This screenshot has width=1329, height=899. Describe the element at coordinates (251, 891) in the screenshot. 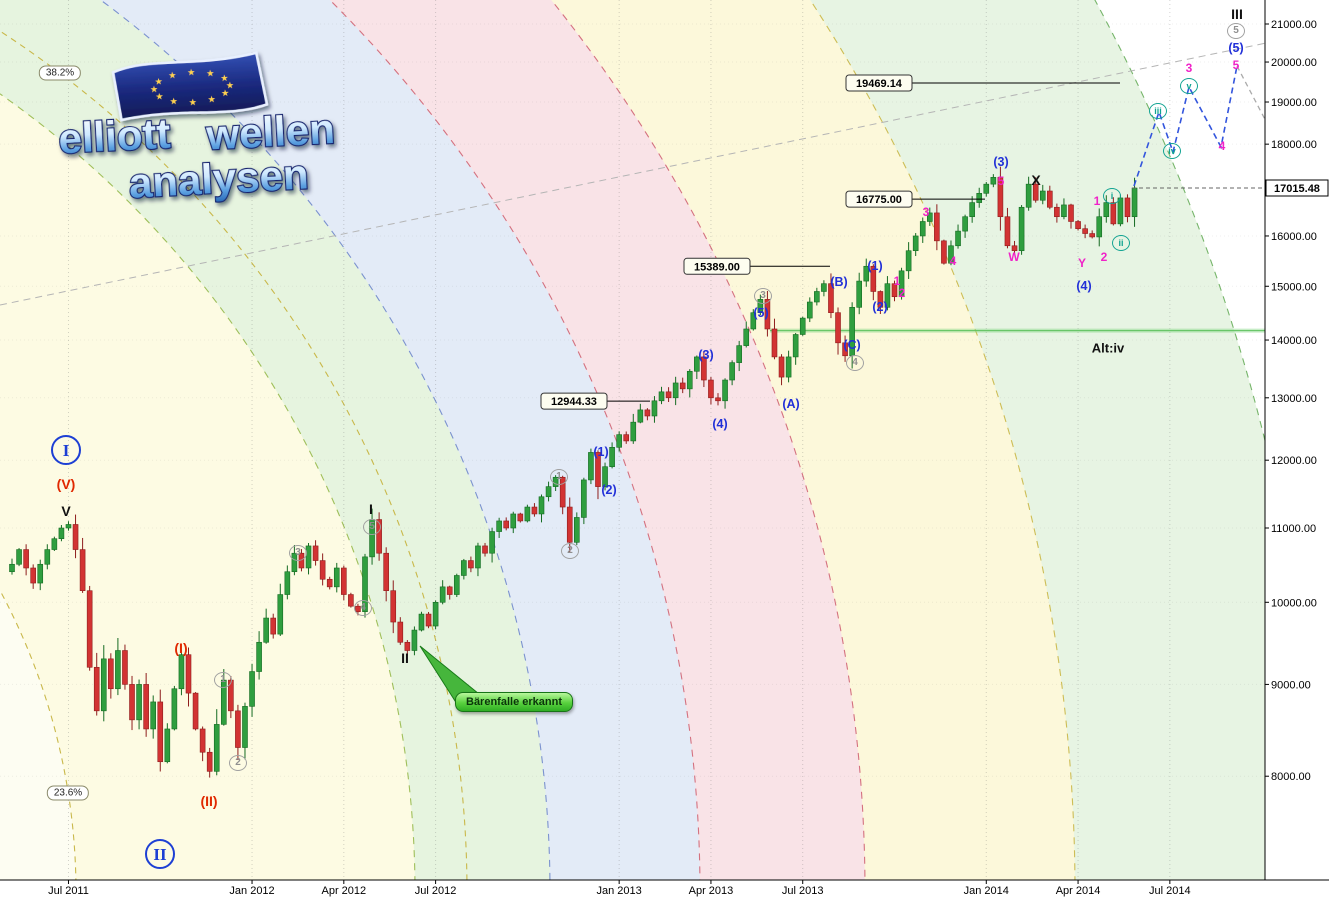

I see `x-axis-label: Jan 2012` at that location.